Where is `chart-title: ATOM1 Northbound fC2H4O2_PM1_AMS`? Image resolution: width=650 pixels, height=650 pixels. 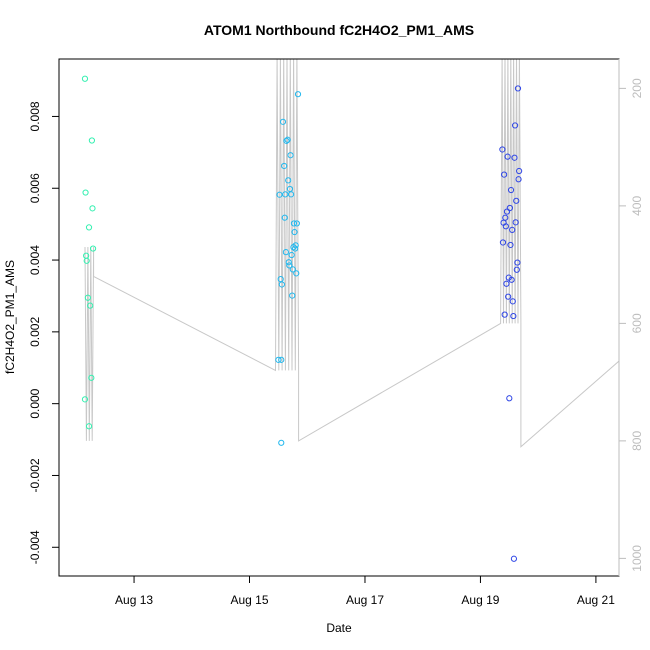
chart-title: ATOM1 Northbound fC2H4O2_PM1_AMS is located at coordinates (339, 30).